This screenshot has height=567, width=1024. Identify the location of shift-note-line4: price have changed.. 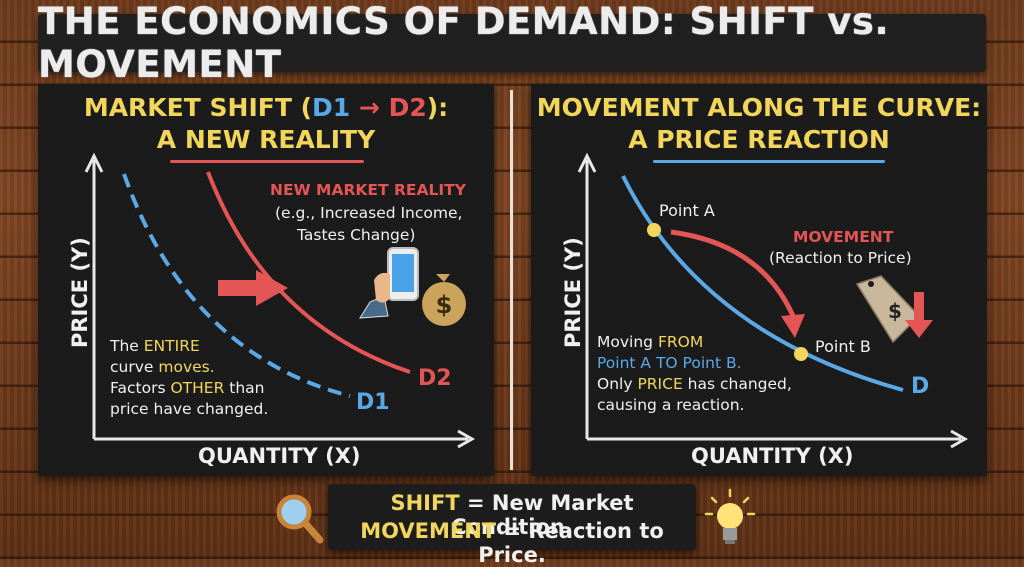
(189, 409).